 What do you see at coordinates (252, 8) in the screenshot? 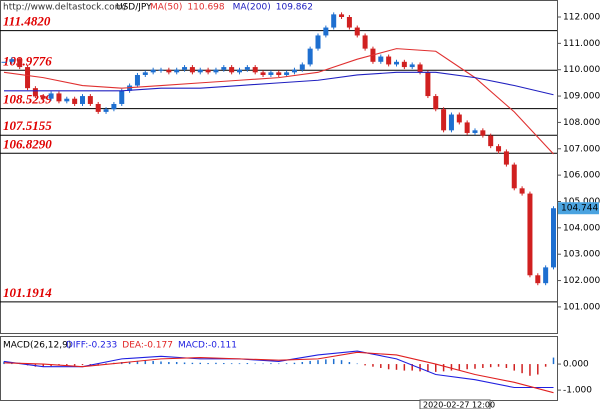
I see `legend-entry: MA(200)` at bounding box center [252, 8].